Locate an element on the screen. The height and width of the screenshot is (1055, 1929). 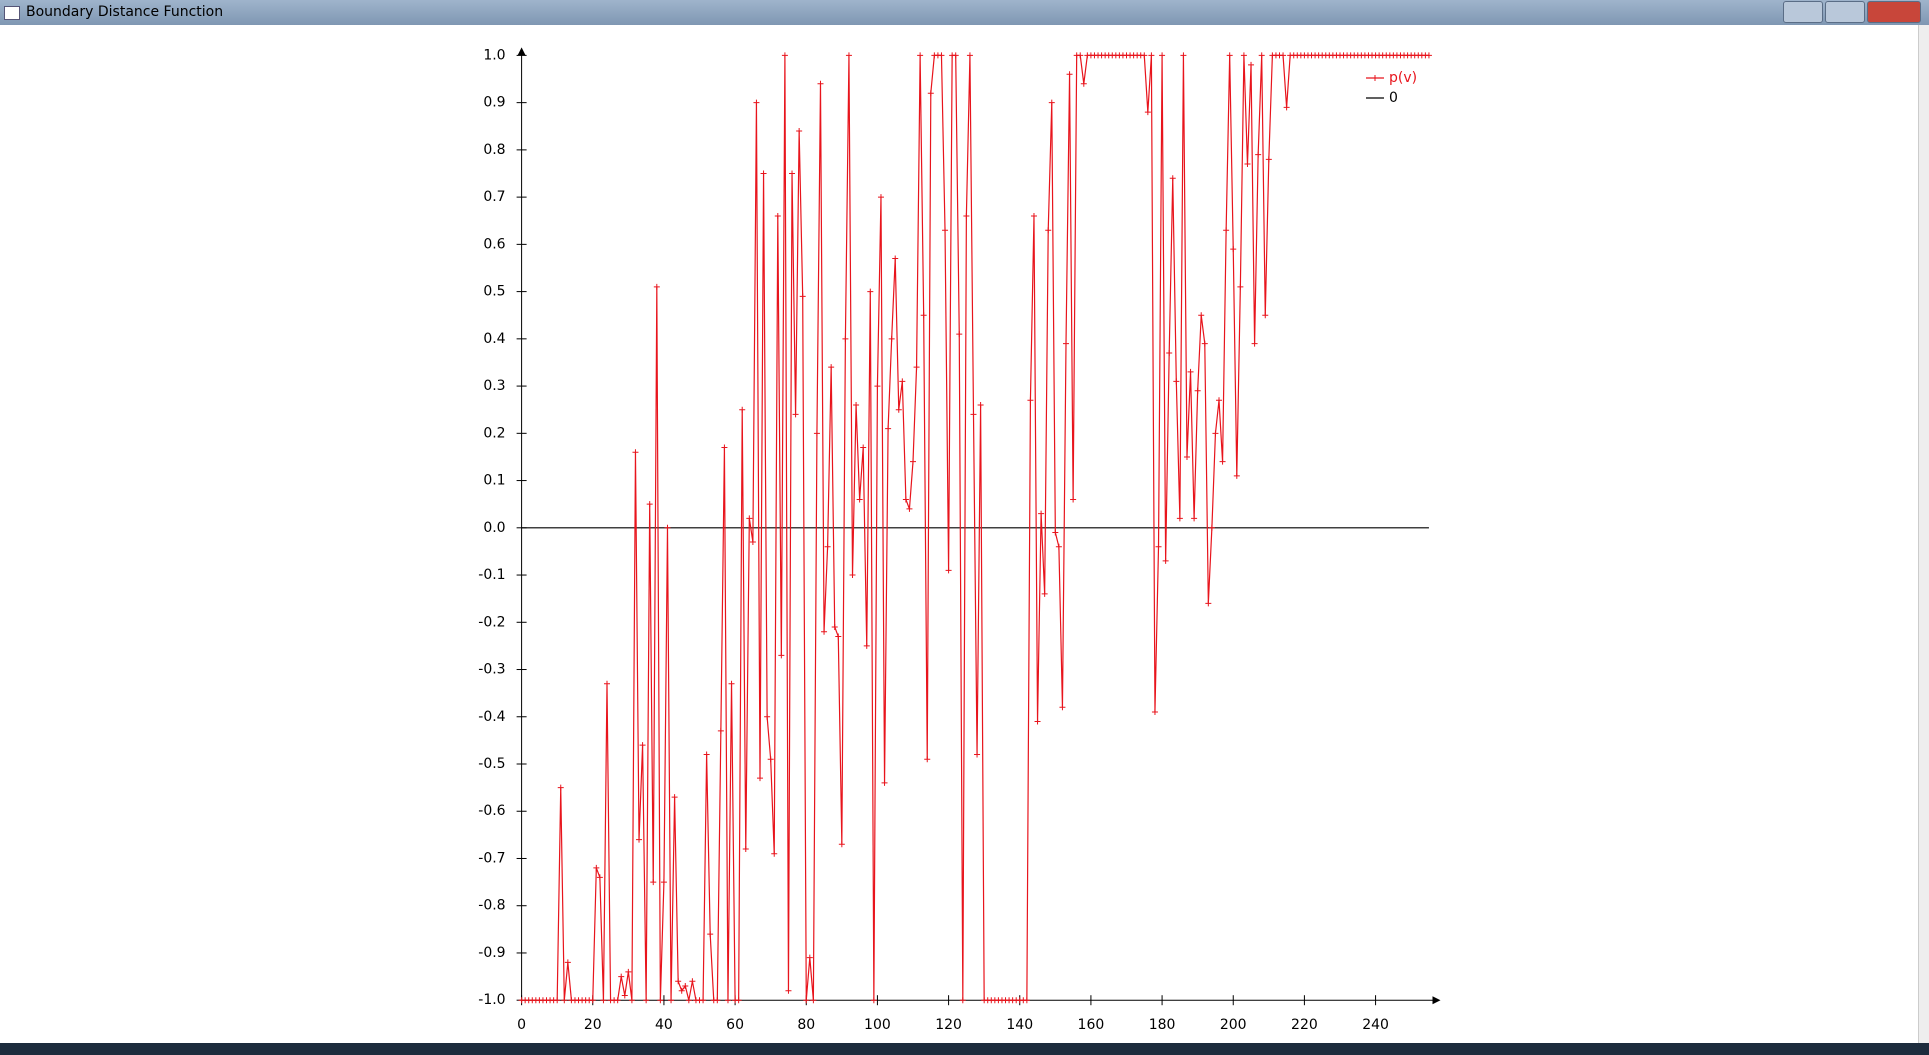
minimize-button is located at coordinates (1803, 12).